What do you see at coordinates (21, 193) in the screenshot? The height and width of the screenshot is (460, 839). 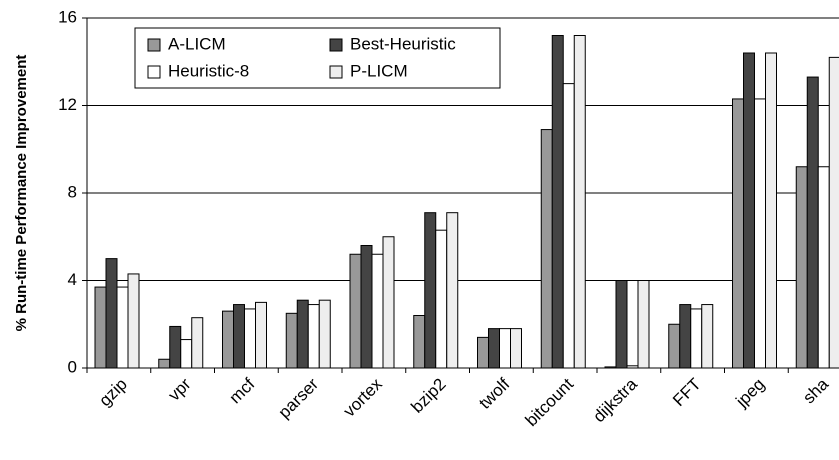 I see `y-axis-label: % Run-time Performance Improvement` at bounding box center [21, 193].